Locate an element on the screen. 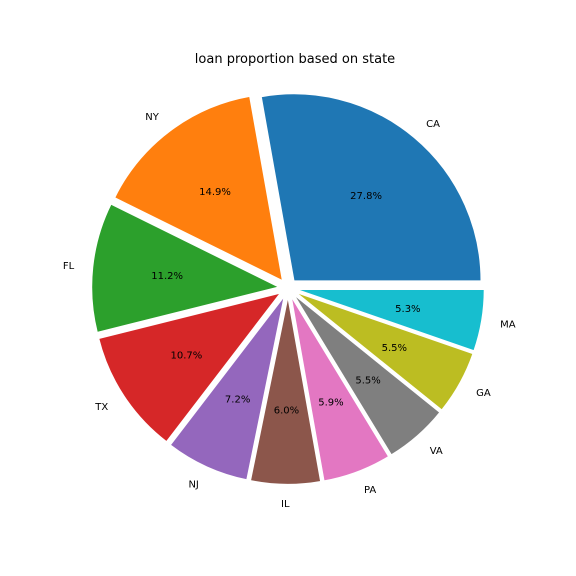 The width and height of the screenshot is (576, 576). slice-label-tx: TX is located at coordinates (101, 407).